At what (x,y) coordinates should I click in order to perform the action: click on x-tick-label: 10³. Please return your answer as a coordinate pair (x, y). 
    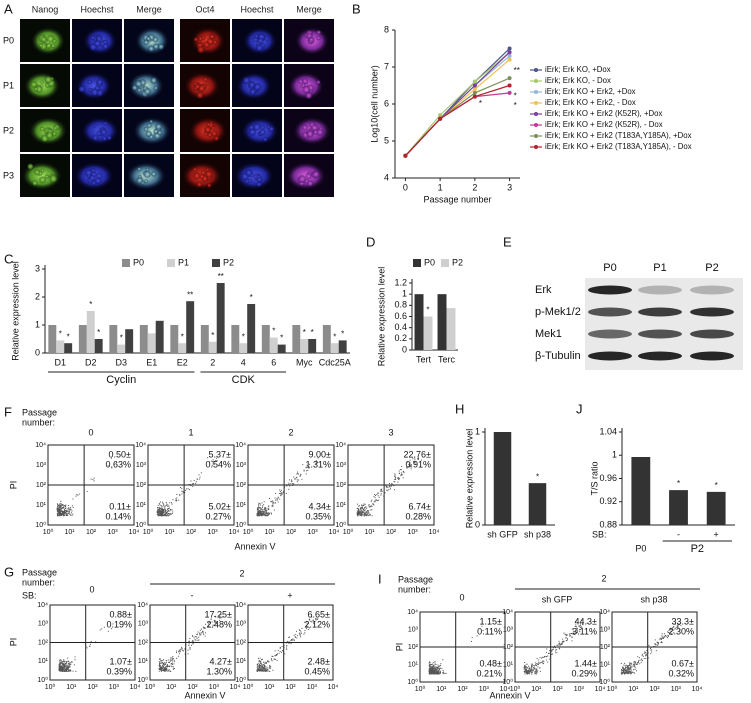
    Looking at the image, I should click on (676, 689).